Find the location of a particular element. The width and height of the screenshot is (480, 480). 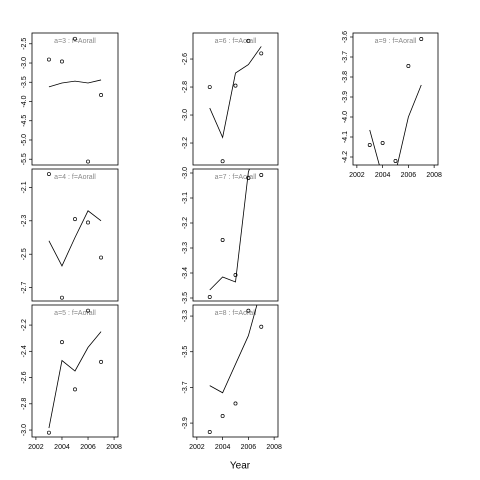

x-axis-label: Year is located at coordinates (240, 466).